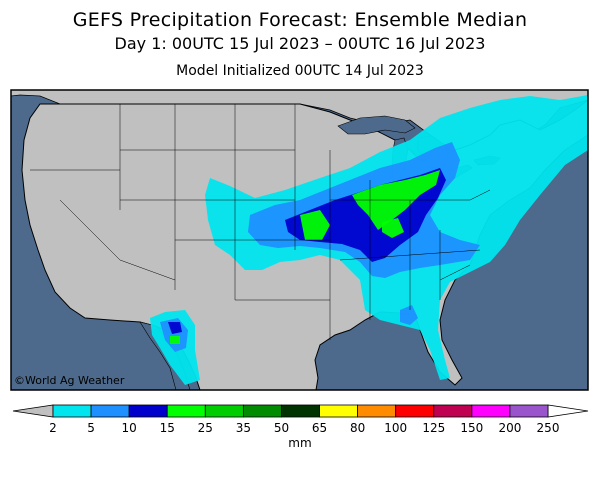  I want to click on model-init-line: Model Initialized 00UTC 14 Jul 2023, so click(300, 71).